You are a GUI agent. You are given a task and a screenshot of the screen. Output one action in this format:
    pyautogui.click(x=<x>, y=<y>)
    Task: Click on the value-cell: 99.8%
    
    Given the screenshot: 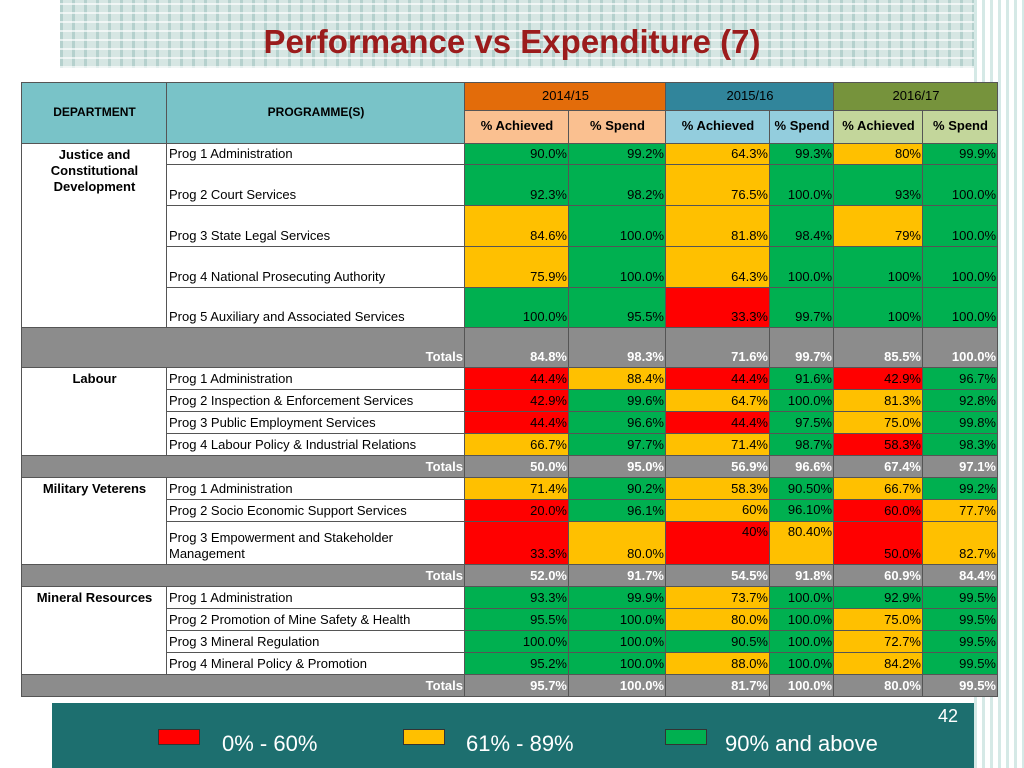 What is the action you would take?
    pyautogui.click(x=960, y=422)
    